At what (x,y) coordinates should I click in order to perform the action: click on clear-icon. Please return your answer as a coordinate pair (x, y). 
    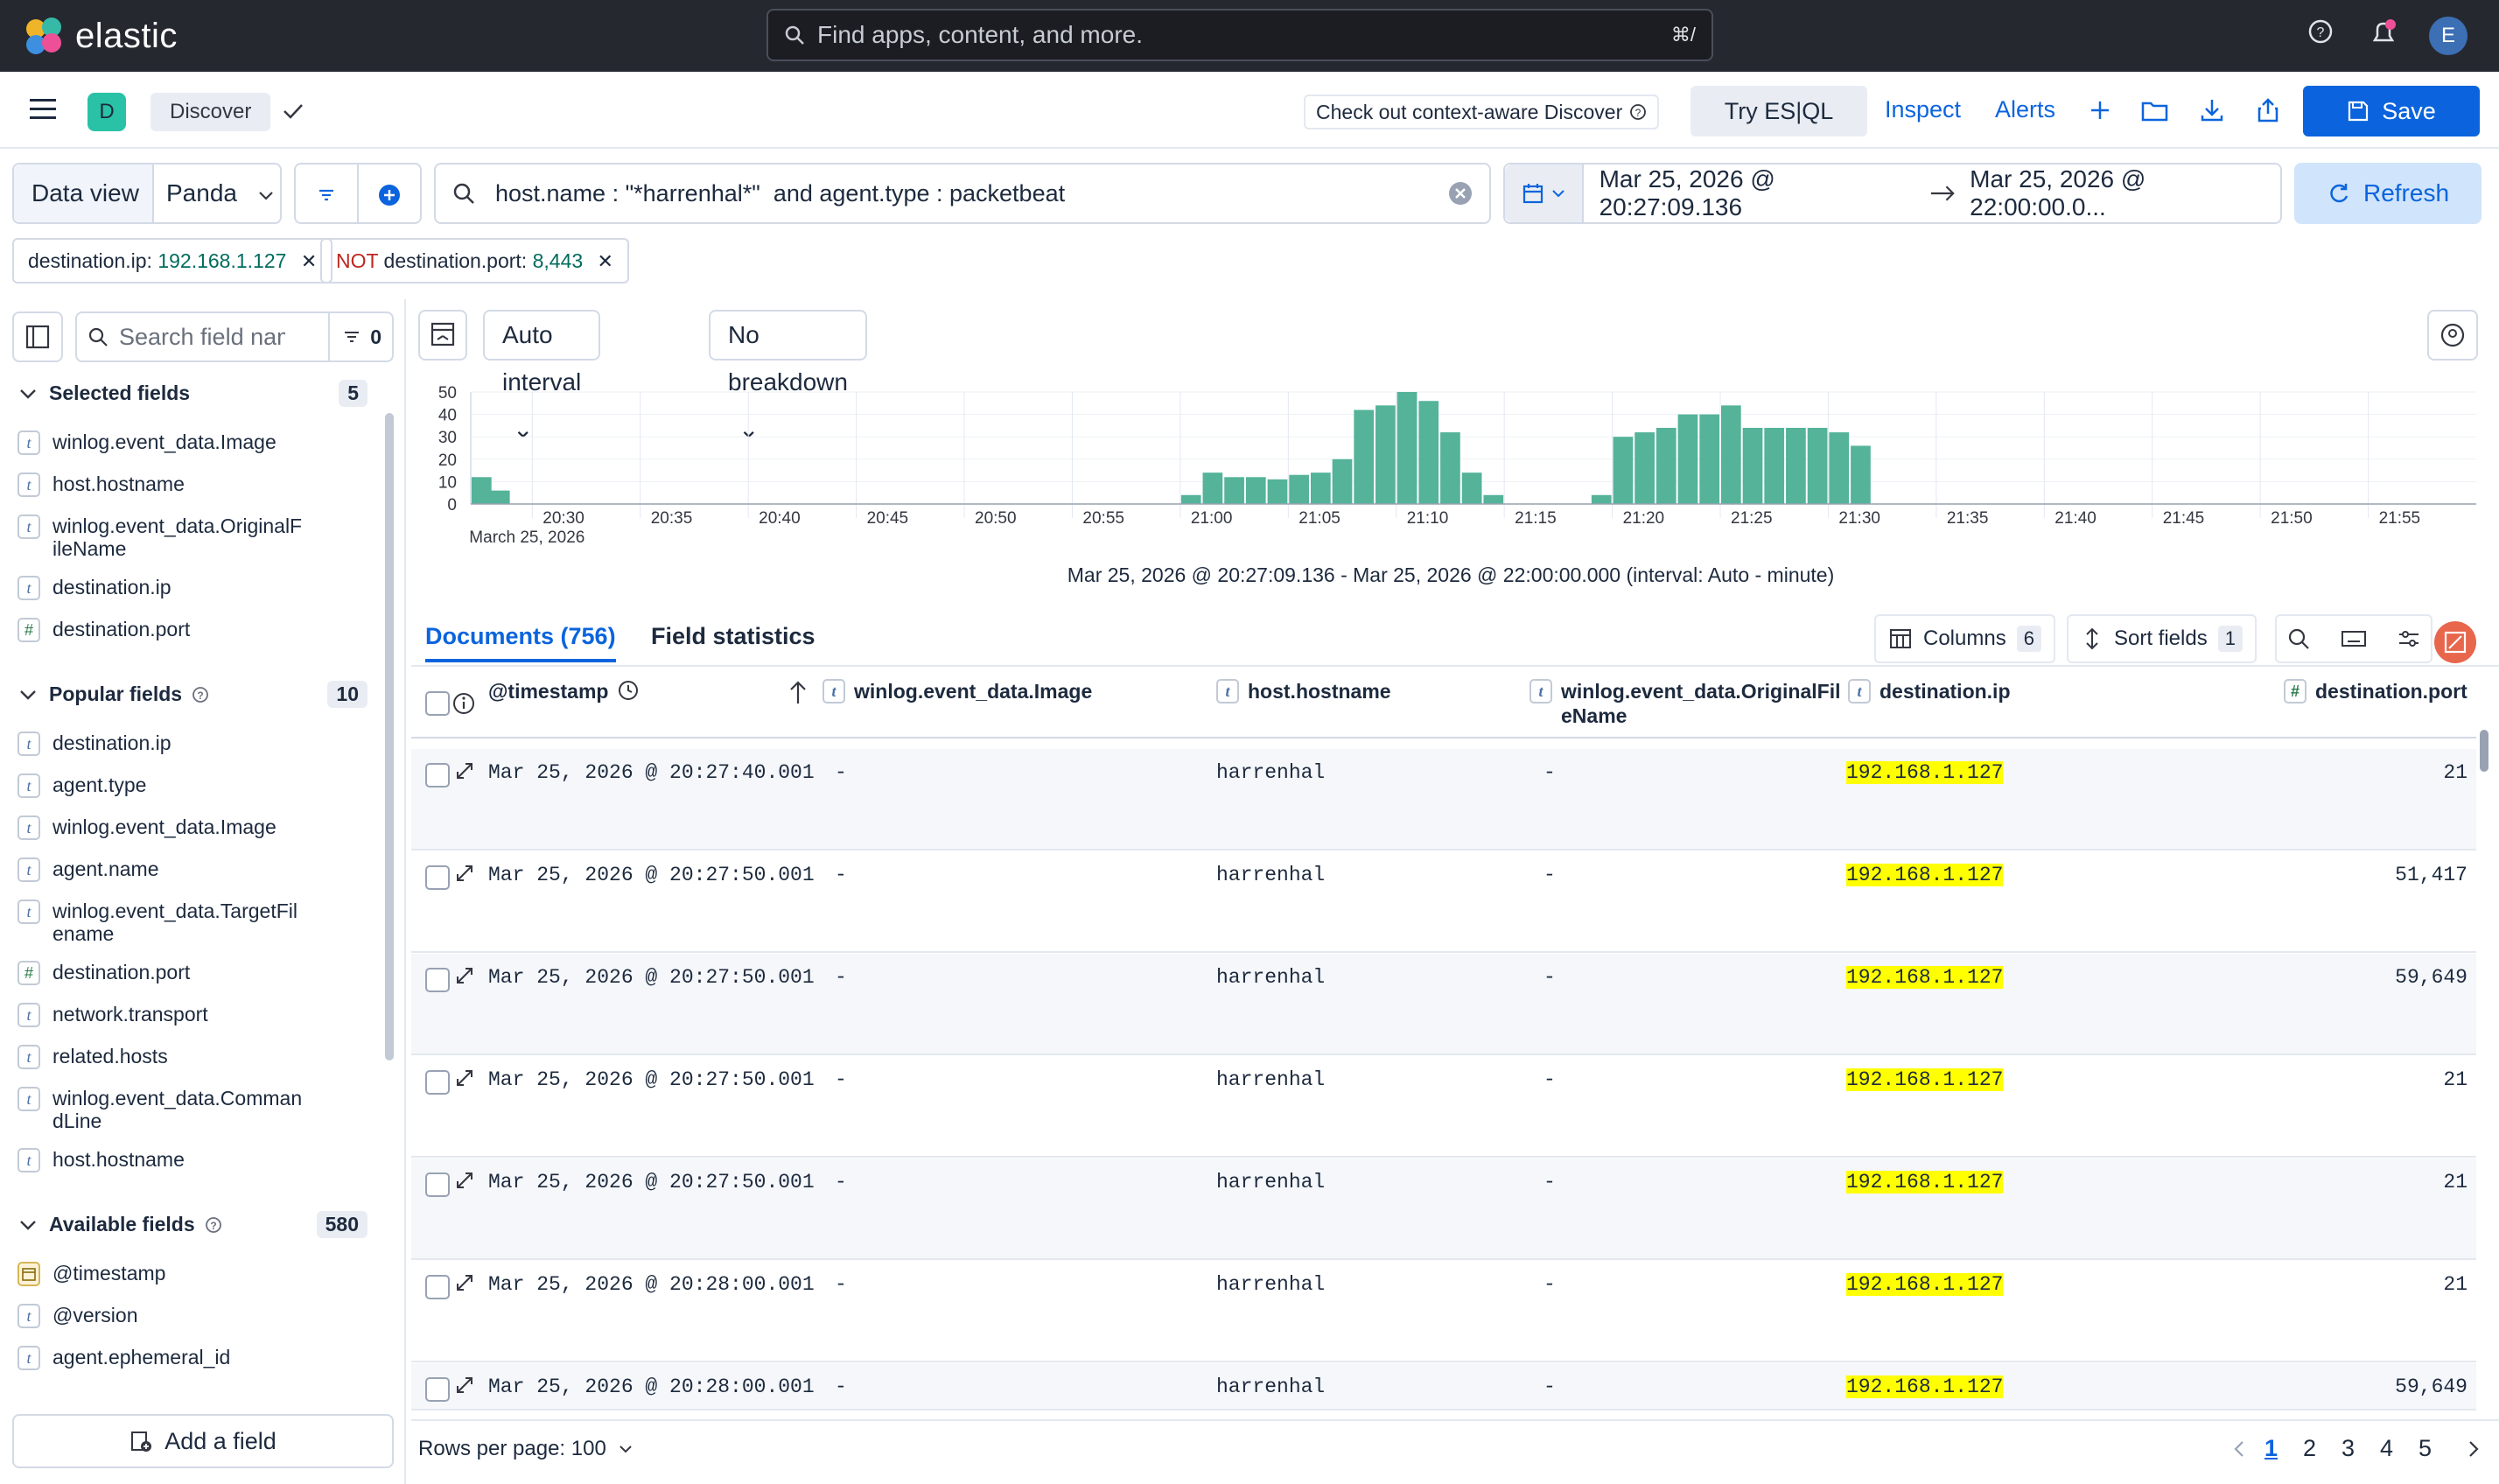
    Looking at the image, I should click on (1460, 193).